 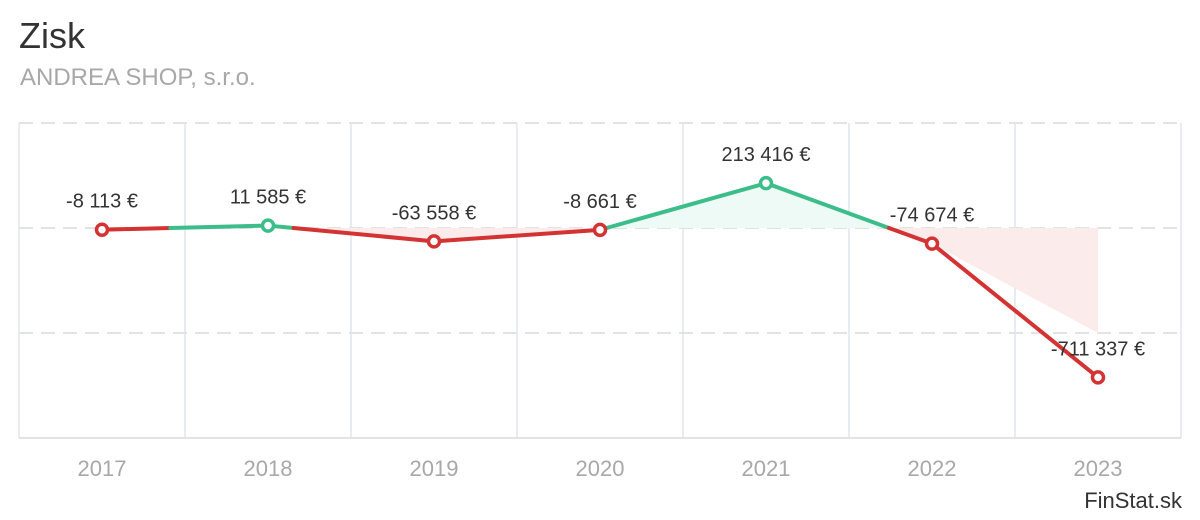 I want to click on data-label: -8 661 €, so click(x=599, y=202).